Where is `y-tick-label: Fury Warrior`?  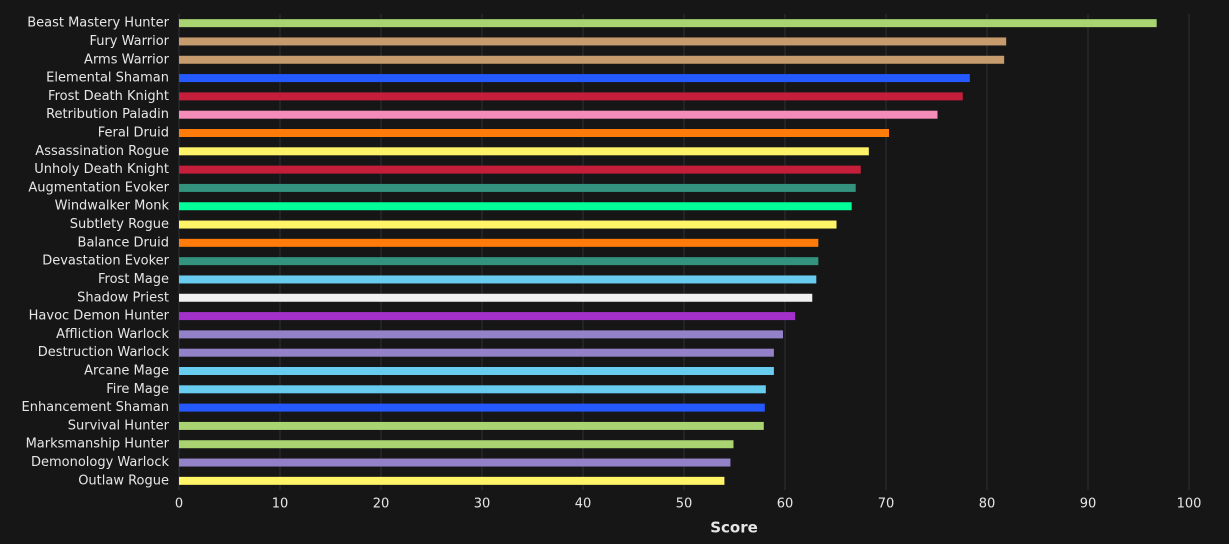 y-tick-label: Fury Warrior is located at coordinates (129, 41).